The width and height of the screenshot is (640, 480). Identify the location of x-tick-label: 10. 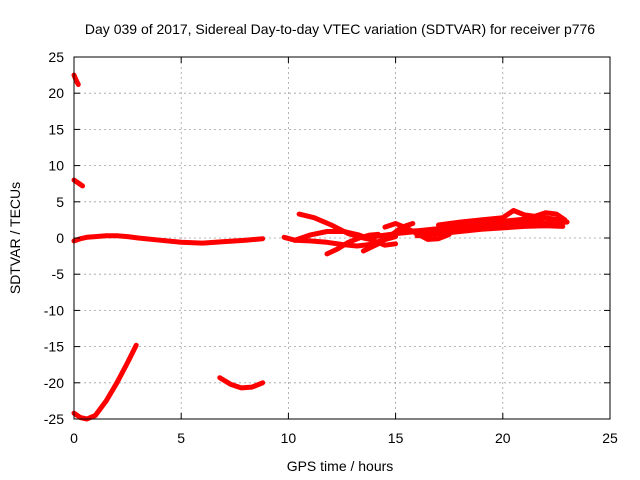
(289, 438).